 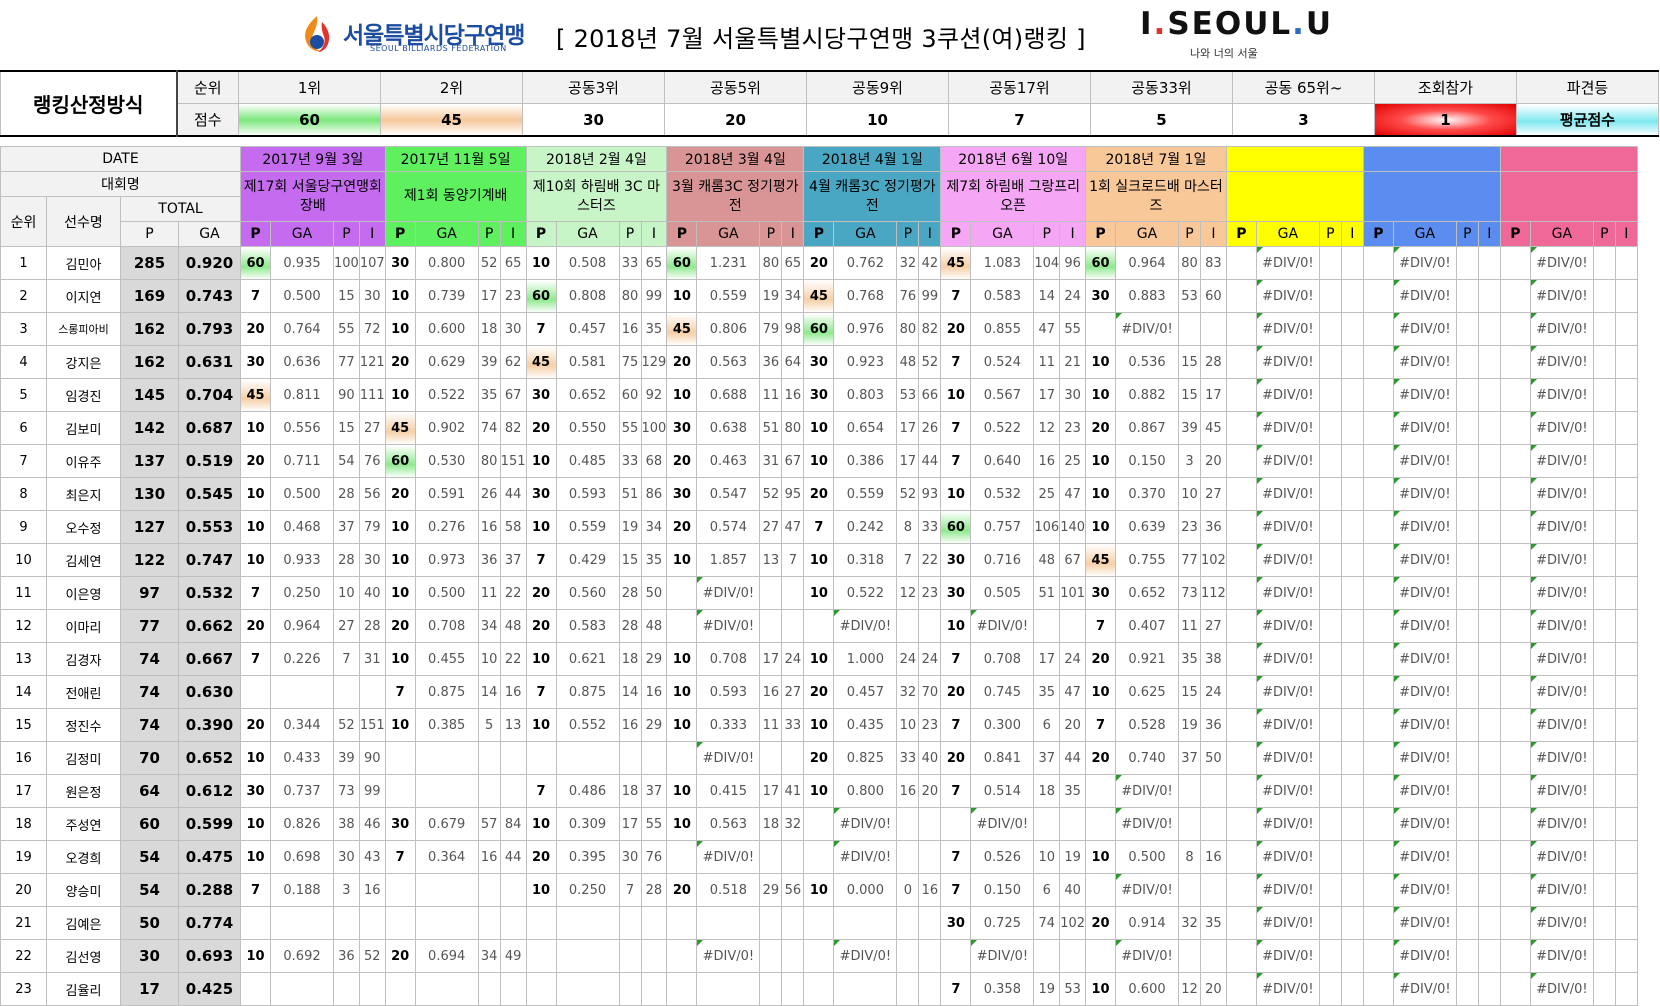 What do you see at coordinates (372, 527) in the screenshot?
I see `event-innings: 79` at bounding box center [372, 527].